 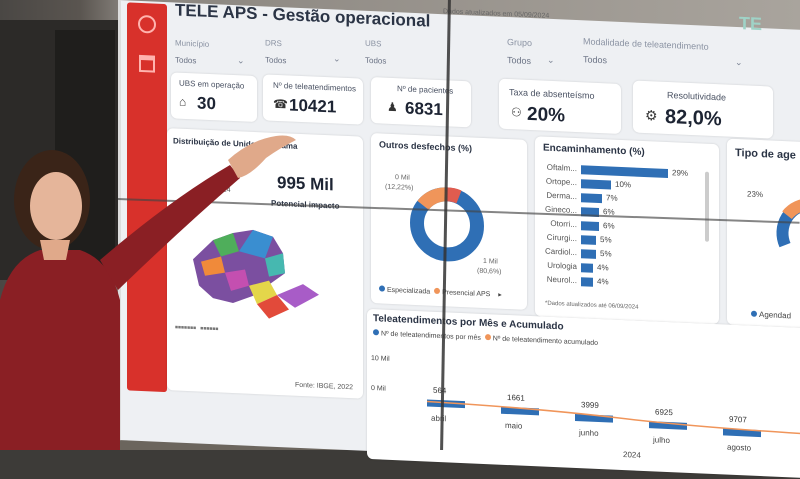 I want to click on person-icon: ♟, so click(x=392, y=107).